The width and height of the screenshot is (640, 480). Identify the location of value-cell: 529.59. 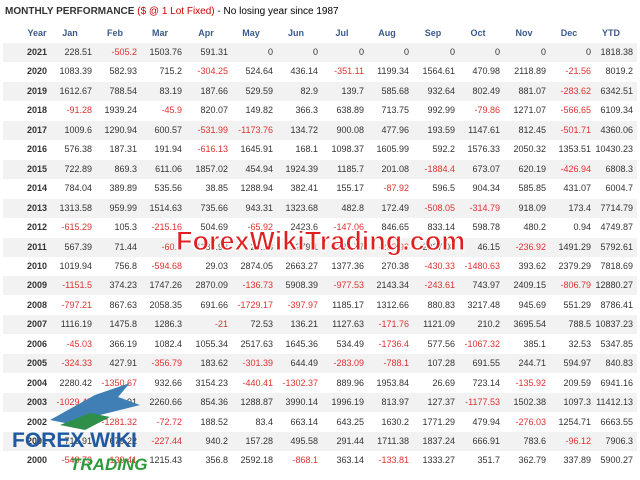
(259, 90).